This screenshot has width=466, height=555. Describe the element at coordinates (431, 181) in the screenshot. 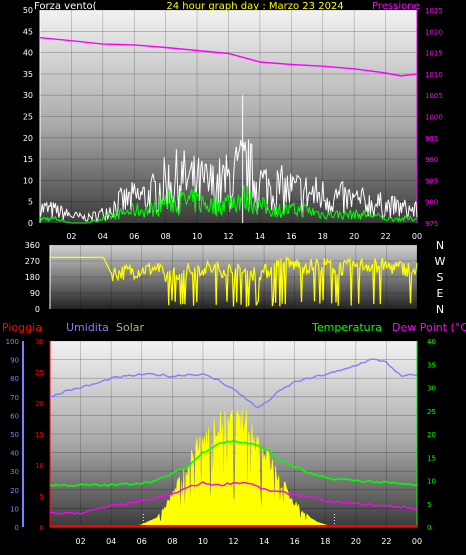

I see `pressure-y-tick: 985` at that location.